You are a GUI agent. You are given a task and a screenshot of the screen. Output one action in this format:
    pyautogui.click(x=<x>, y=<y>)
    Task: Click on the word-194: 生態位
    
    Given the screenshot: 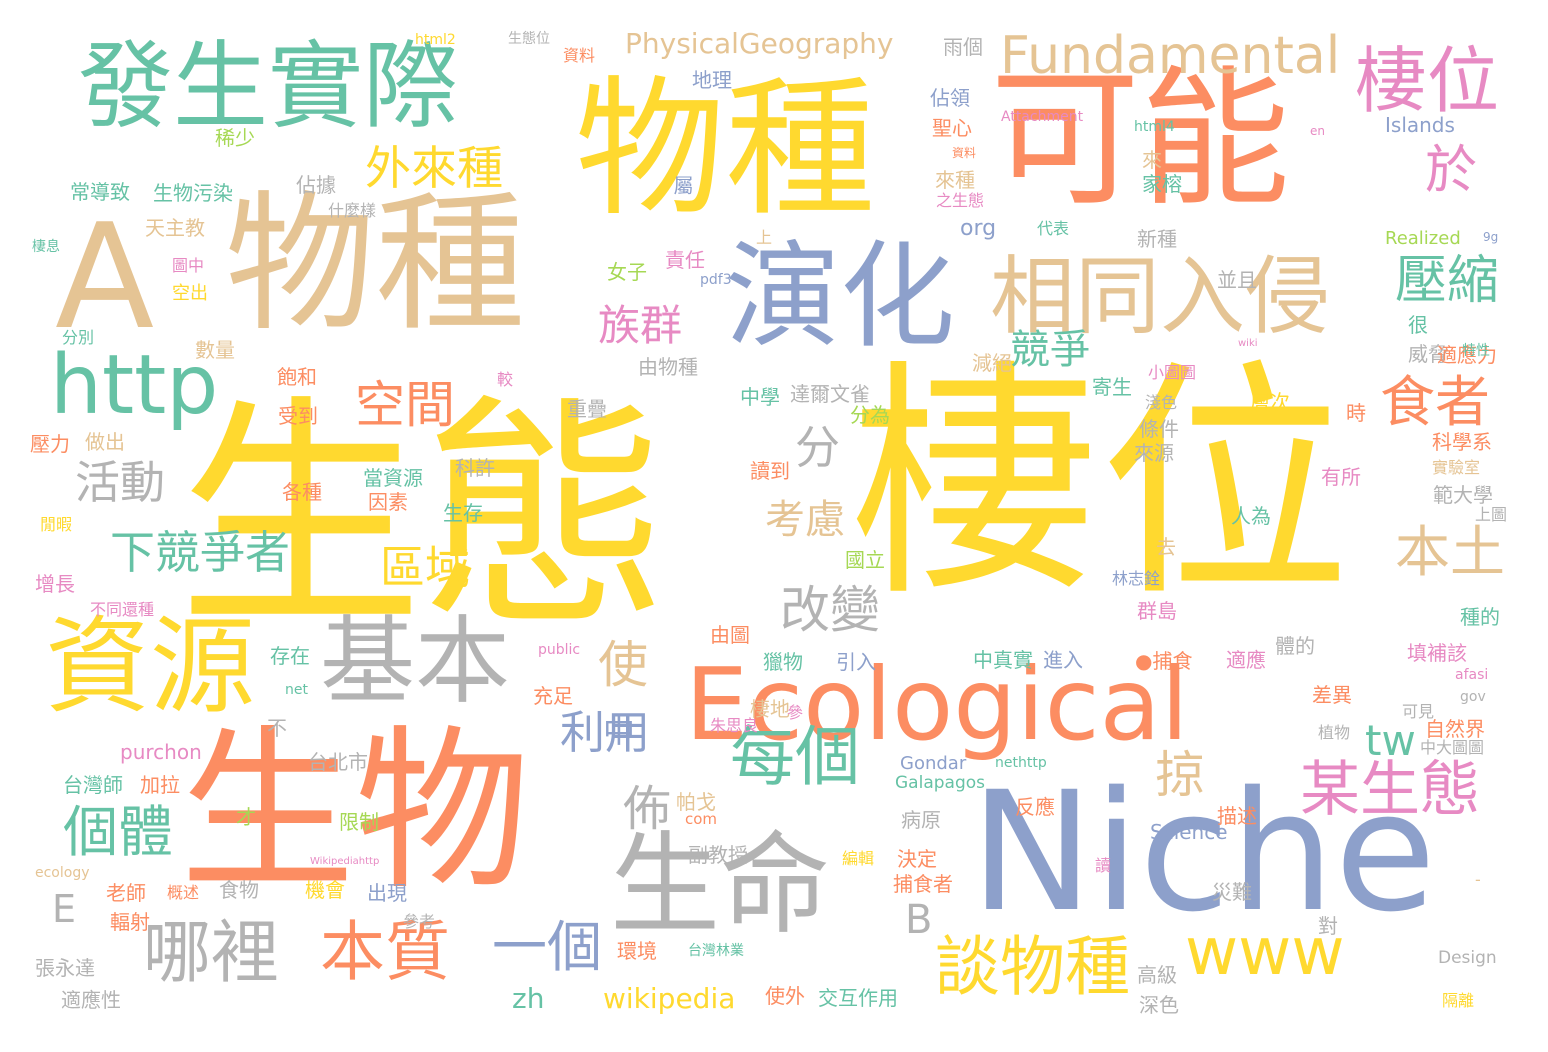 What is the action you would take?
    pyautogui.click(x=529, y=39)
    